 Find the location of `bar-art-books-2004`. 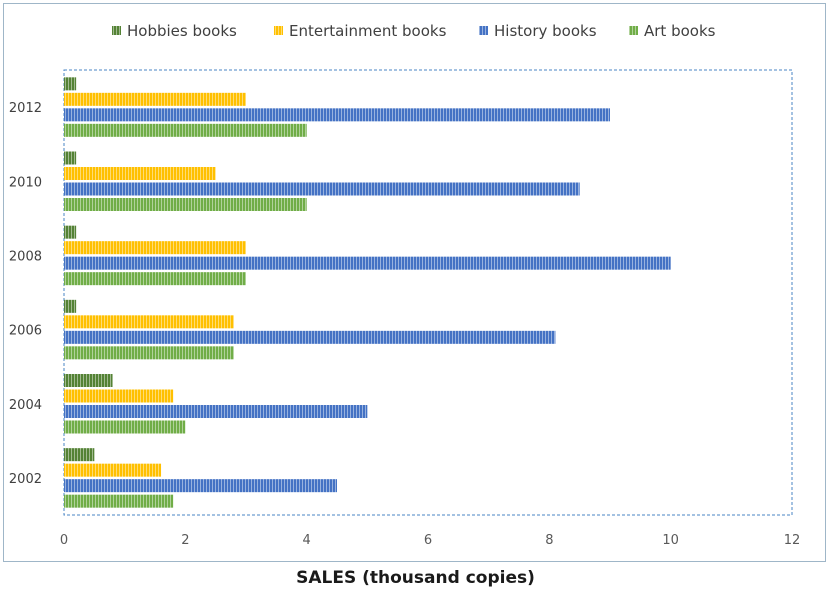

bar-art-books-2004 is located at coordinates (125, 427).